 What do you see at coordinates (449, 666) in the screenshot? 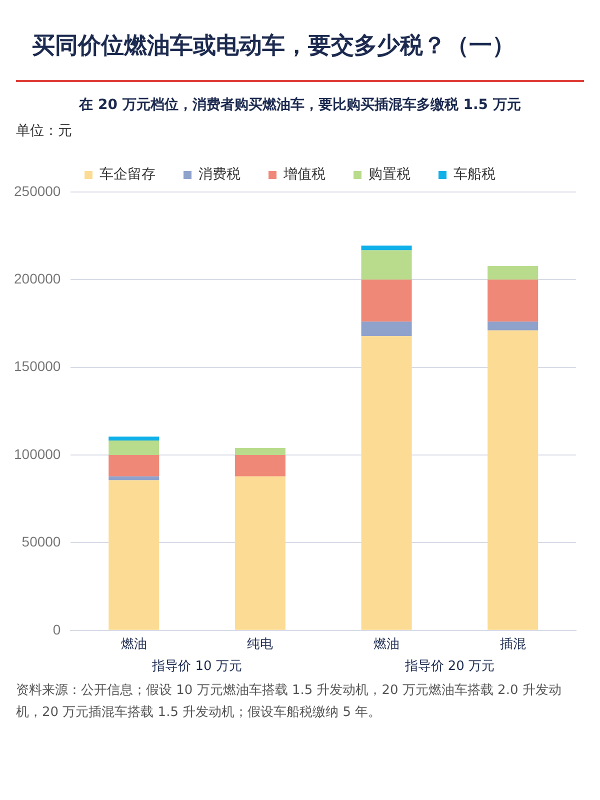
I see `text: 指导价 20 万元` at bounding box center [449, 666].